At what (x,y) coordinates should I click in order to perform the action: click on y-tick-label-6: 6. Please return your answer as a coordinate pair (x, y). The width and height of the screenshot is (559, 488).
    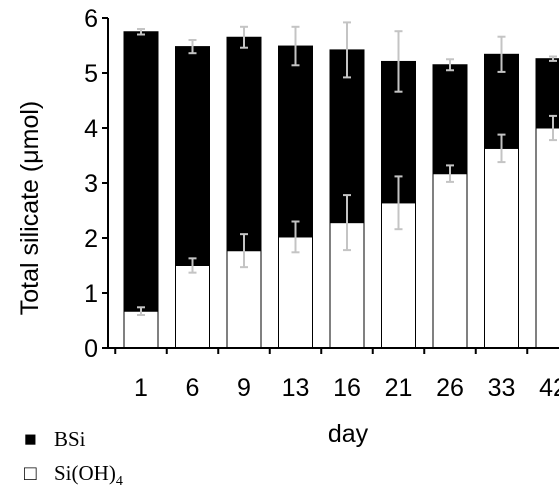
    Looking at the image, I should click on (91, 19).